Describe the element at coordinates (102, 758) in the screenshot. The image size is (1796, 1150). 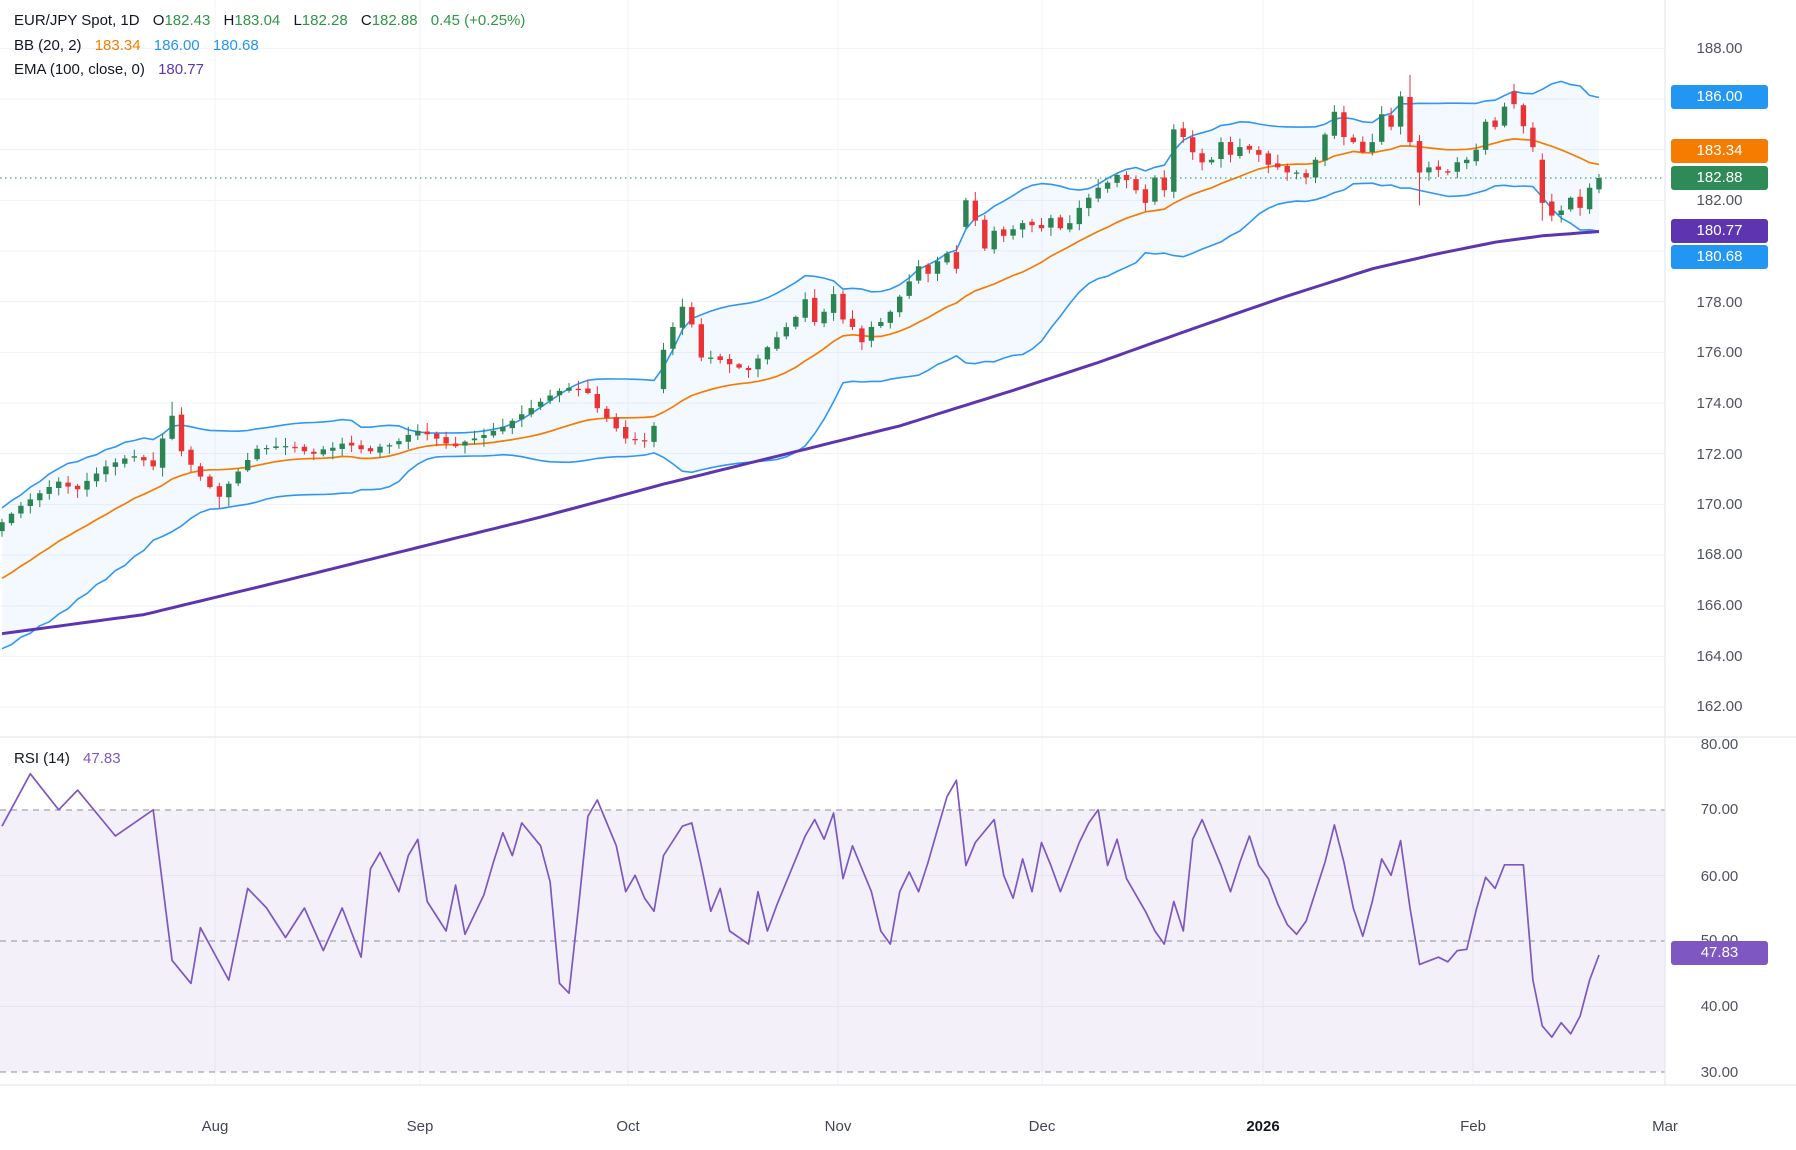
I see `rsi-value: 47.83` at that location.